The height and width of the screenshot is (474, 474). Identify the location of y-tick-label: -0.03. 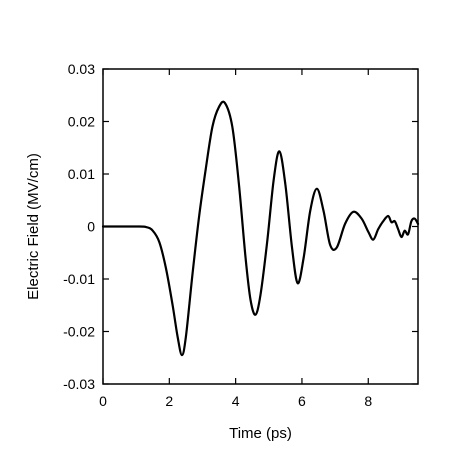
(79, 384).